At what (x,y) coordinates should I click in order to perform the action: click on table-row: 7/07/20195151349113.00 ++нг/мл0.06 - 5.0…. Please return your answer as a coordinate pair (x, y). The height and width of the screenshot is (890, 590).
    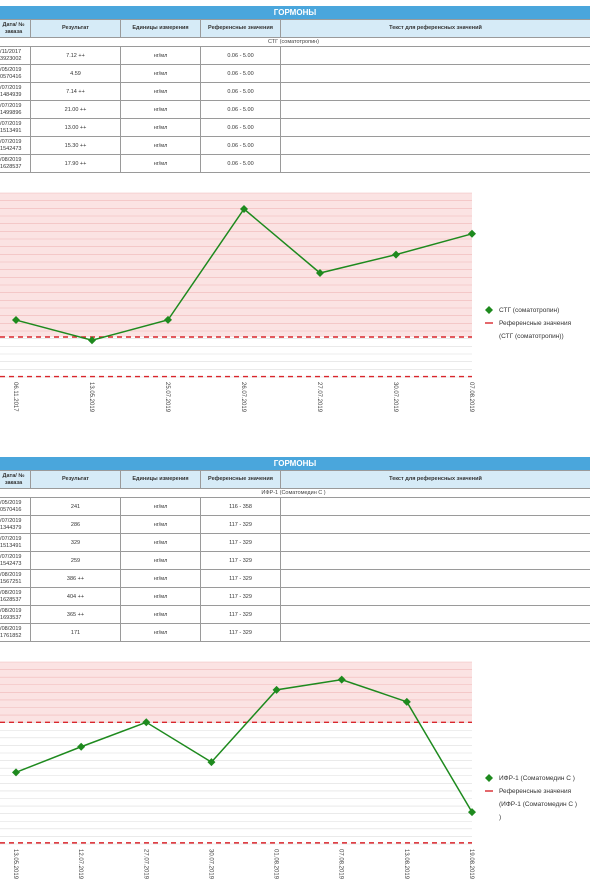
    Looking at the image, I should click on (295, 127).